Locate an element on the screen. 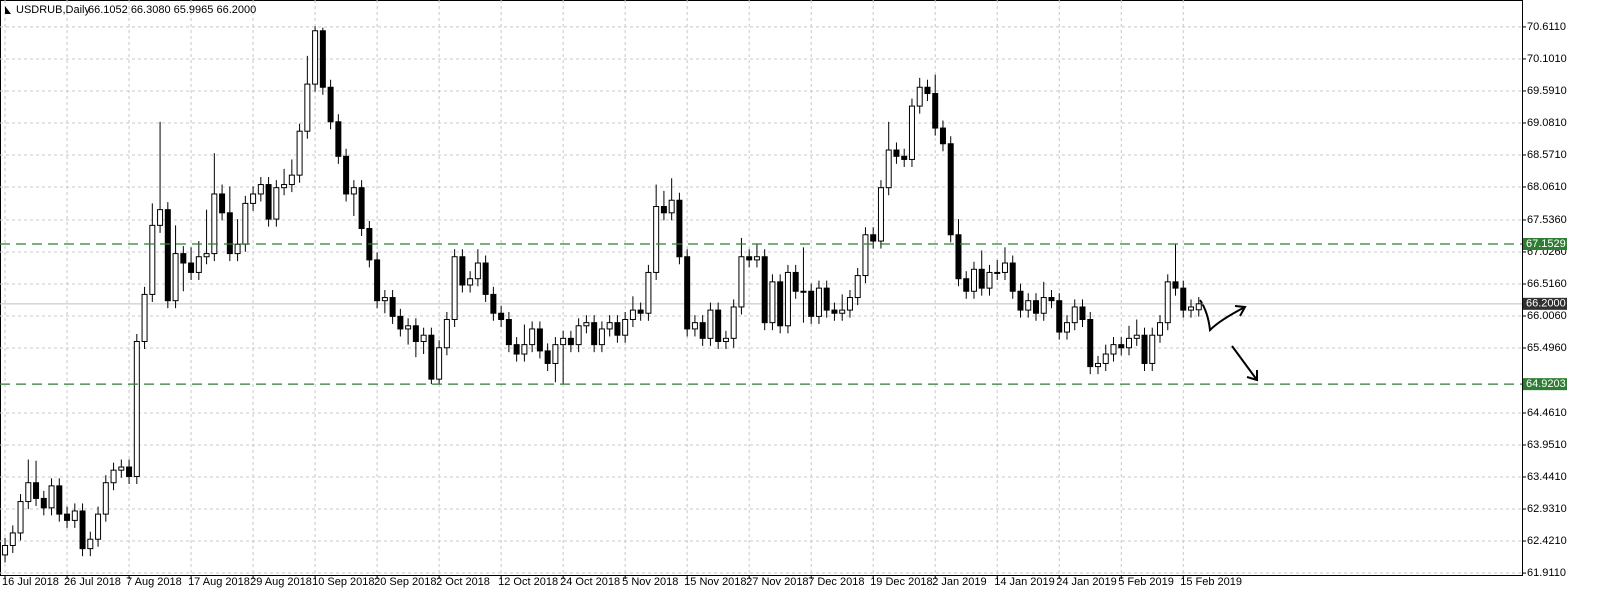 The image size is (1617, 613). x-tick-label: 26 Jul 2018 is located at coordinates (92, 582).